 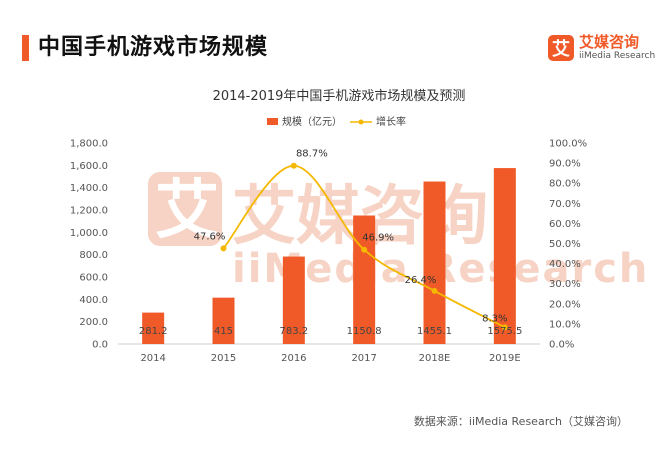 I want to click on y-right-tick-label: 40.0%, so click(x=565, y=264).